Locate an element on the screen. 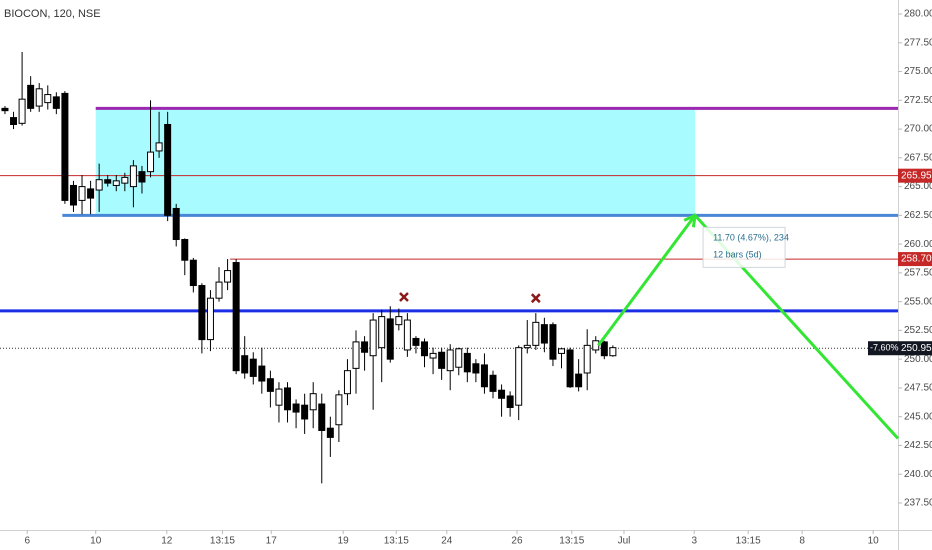 This screenshot has height=550, width=932. y-tick-label: 242.50 is located at coordinates (918, 445).